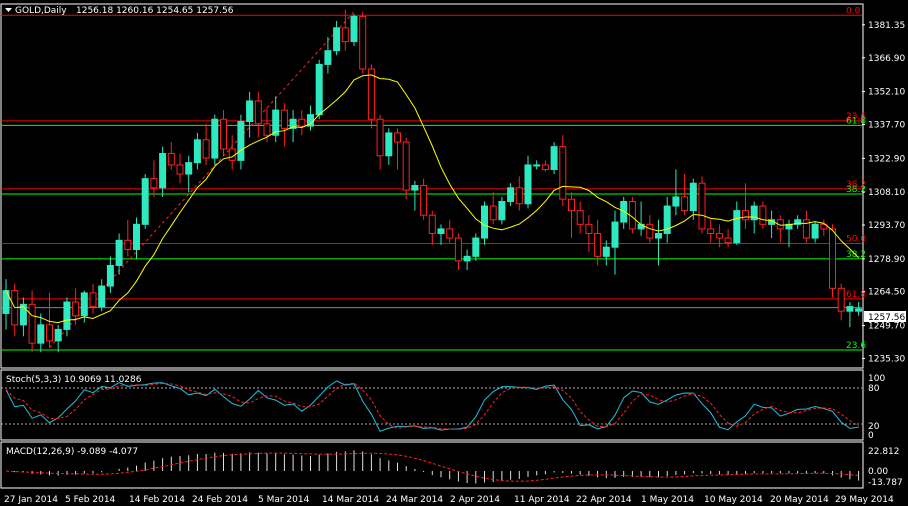 Image resolution: width=908 pixels, height=506 pixels. Describe the element at coordinates (874, 389) in the screenshot. I see `stoch-axis-80: 80` at that location.